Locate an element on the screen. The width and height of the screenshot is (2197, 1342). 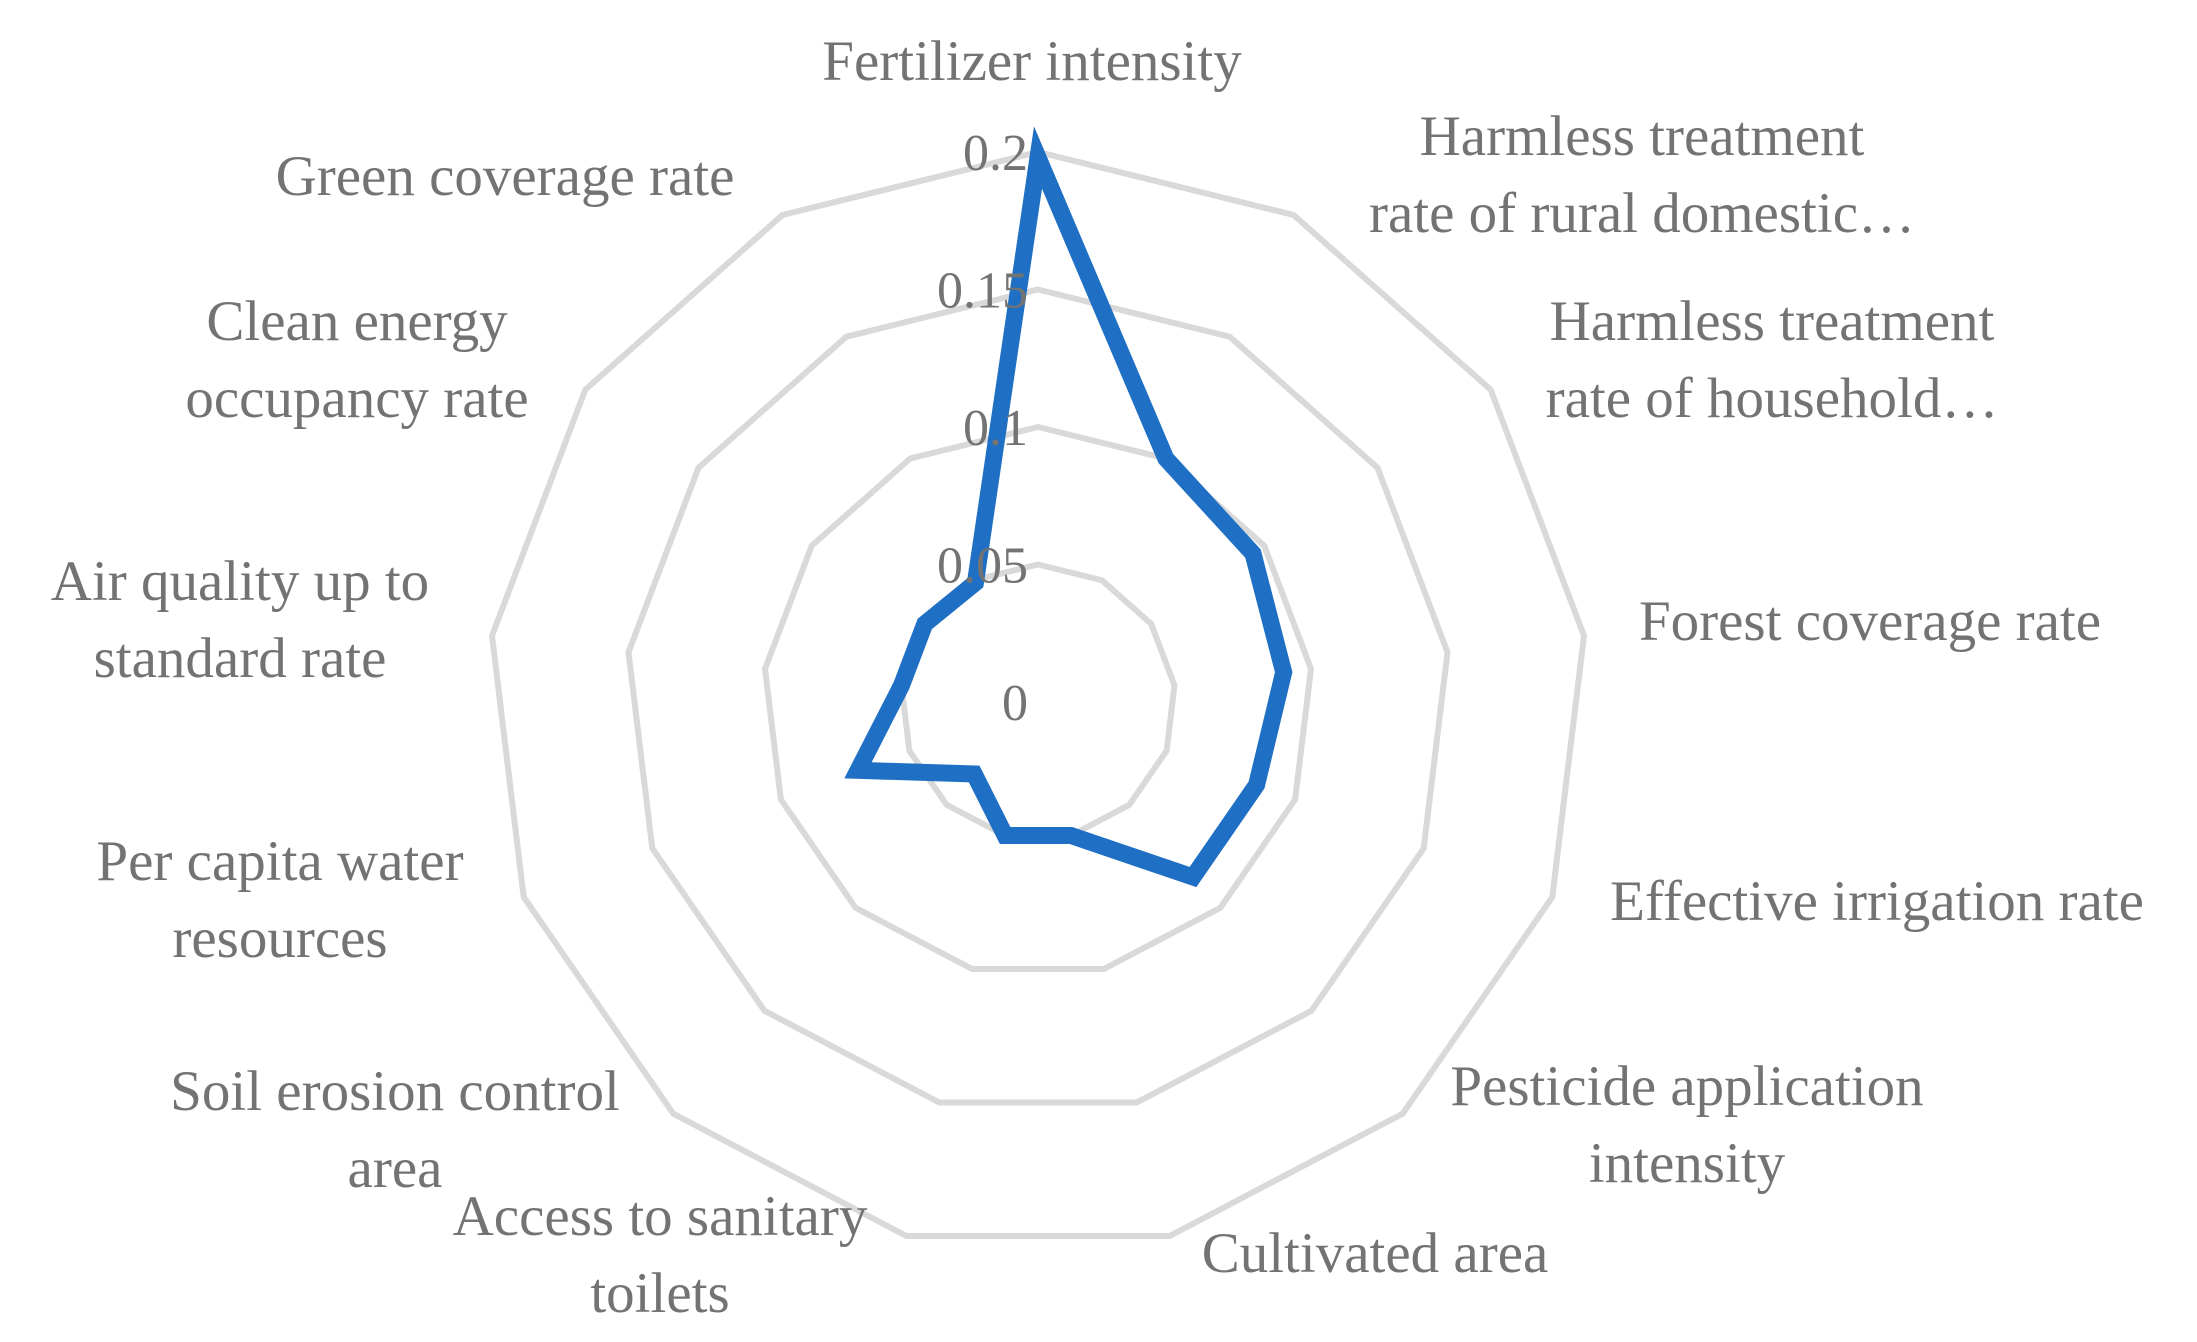
axis-label-5: Pesticide application intensity is located at coordinates (1686, 1125).